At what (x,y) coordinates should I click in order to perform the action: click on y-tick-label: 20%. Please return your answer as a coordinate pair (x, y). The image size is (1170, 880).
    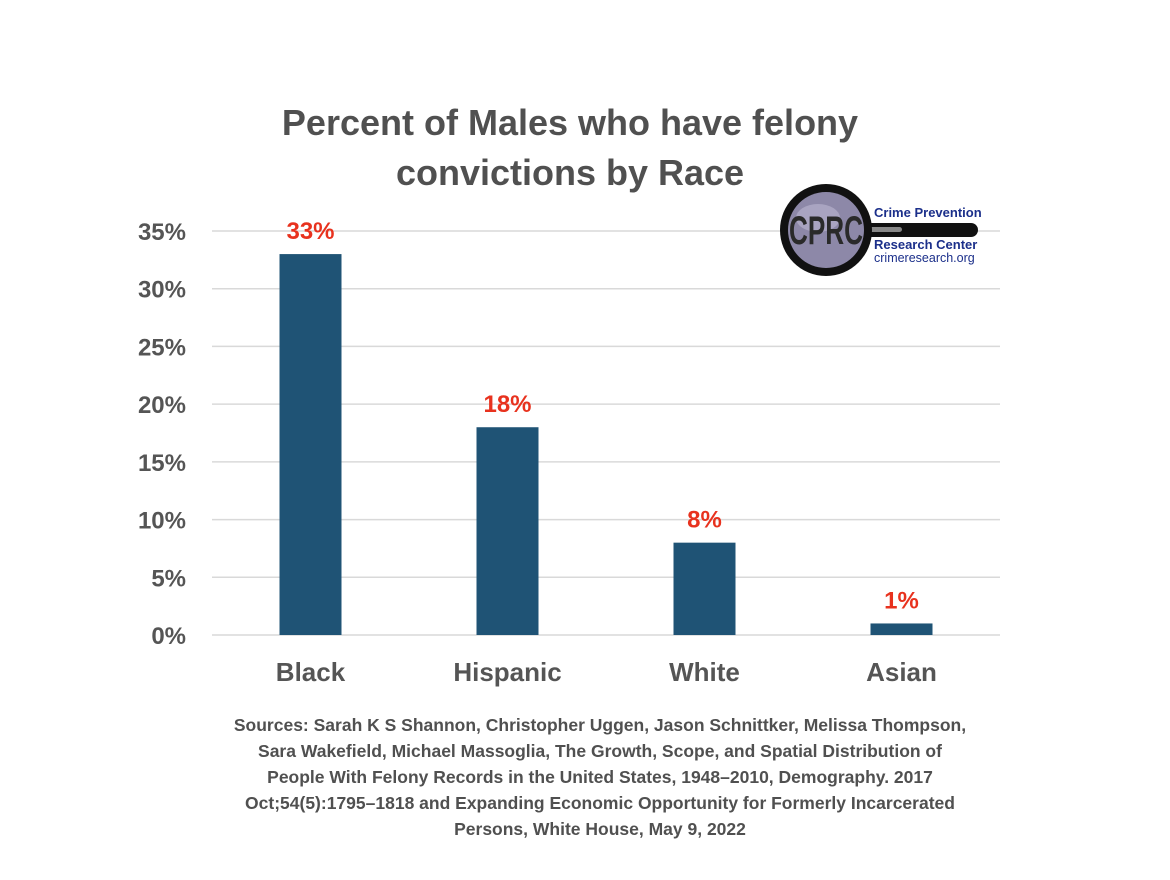
    Looking at the image, I should click on (162, 405).